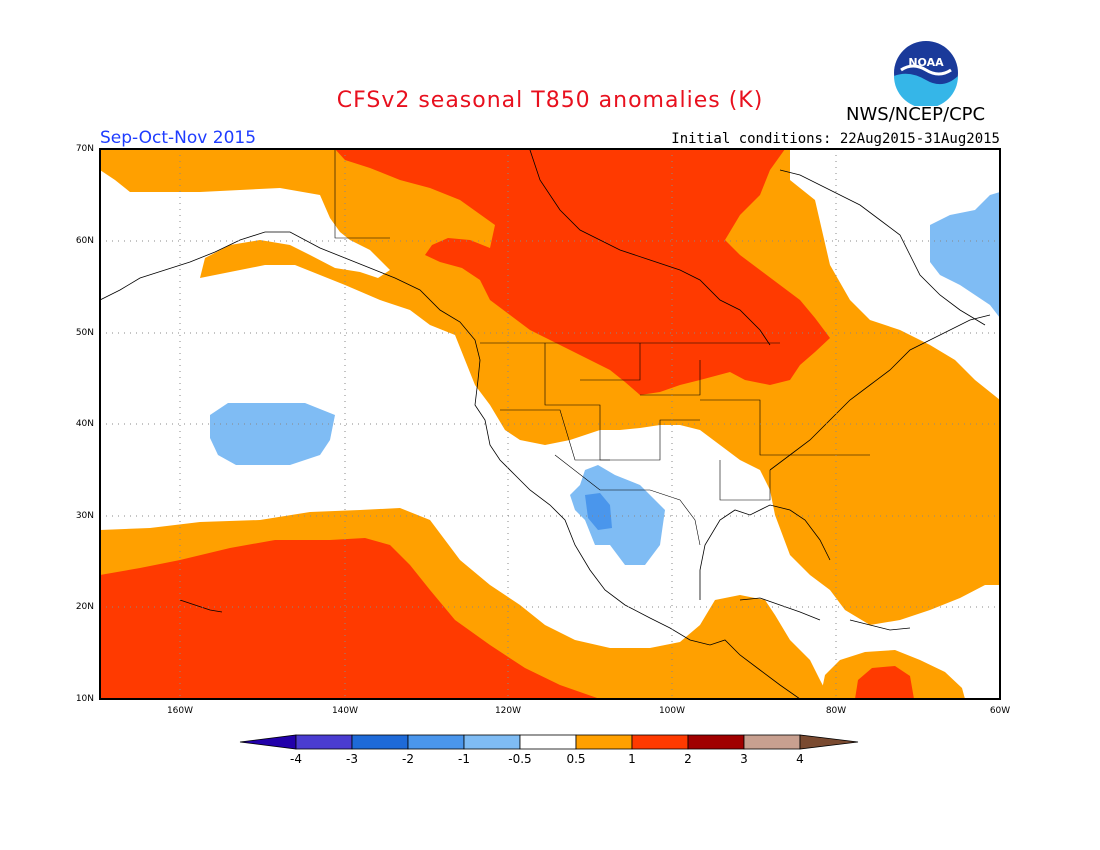  Describe the element at coordinates (296, 759) in the screenshot. I see `colorbar-label: -4` at that location.